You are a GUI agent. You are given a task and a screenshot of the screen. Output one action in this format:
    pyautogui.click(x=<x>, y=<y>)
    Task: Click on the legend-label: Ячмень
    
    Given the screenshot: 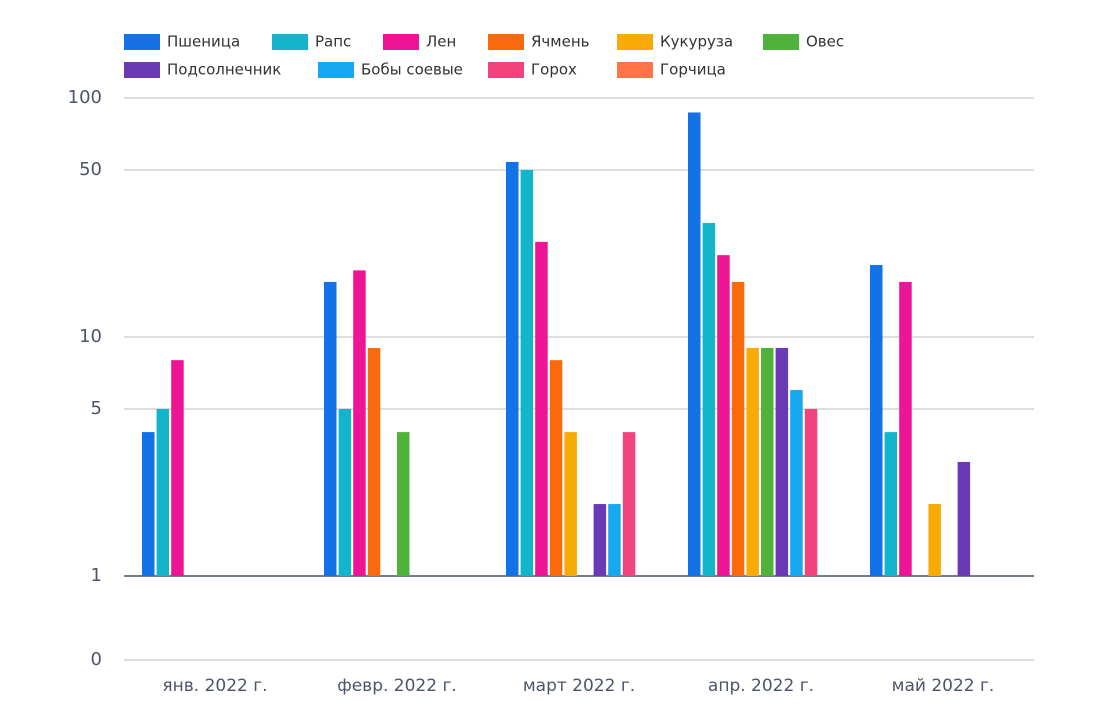 What is the action you would take?
    pyautogui.click(x=560, y=42)
    